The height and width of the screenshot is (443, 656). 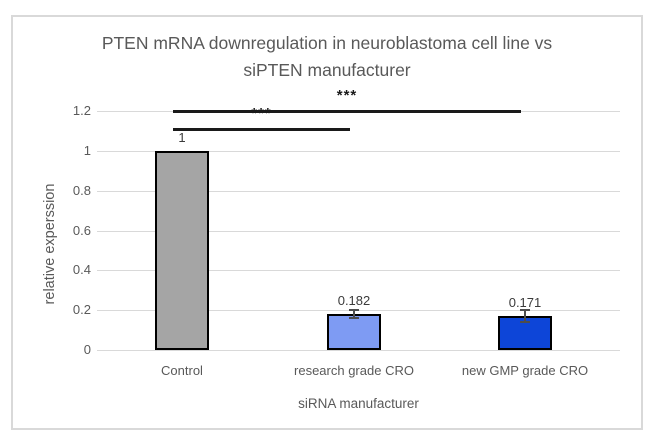 What do you see at coordinates (327, 70) in the screenshot?
I see `chart-title-line-2: siPTEN manufacturer` at bounding box center [327, 70].